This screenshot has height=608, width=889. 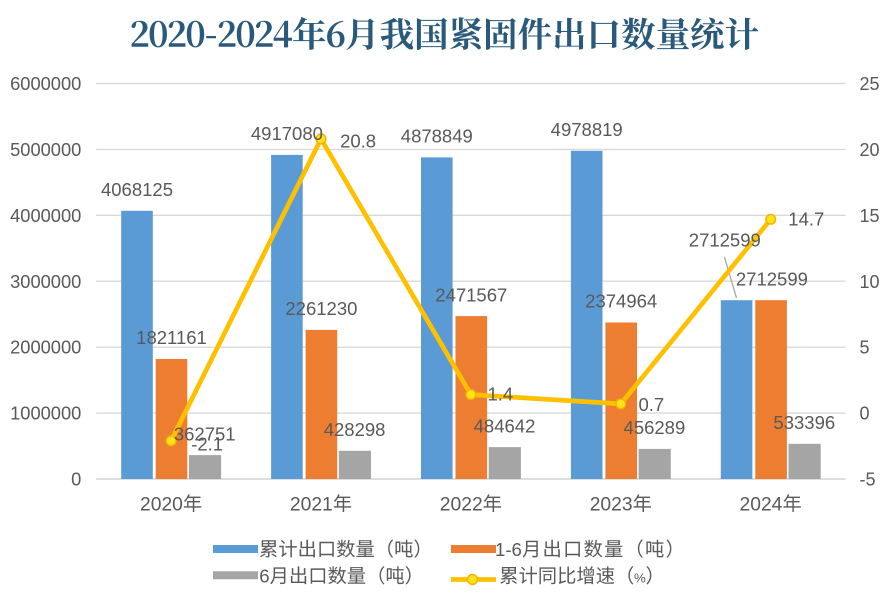 I want to click on svg-text: 428298, so click(x=355, y=429).